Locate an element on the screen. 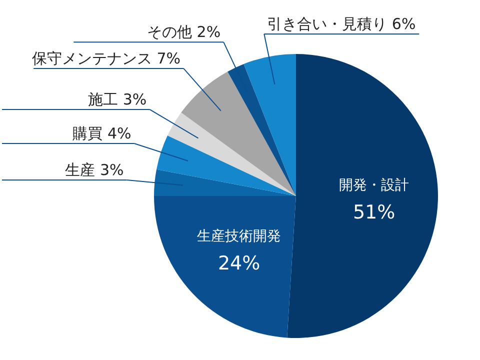  data-label: 24% is located at coordinates (239, 263).